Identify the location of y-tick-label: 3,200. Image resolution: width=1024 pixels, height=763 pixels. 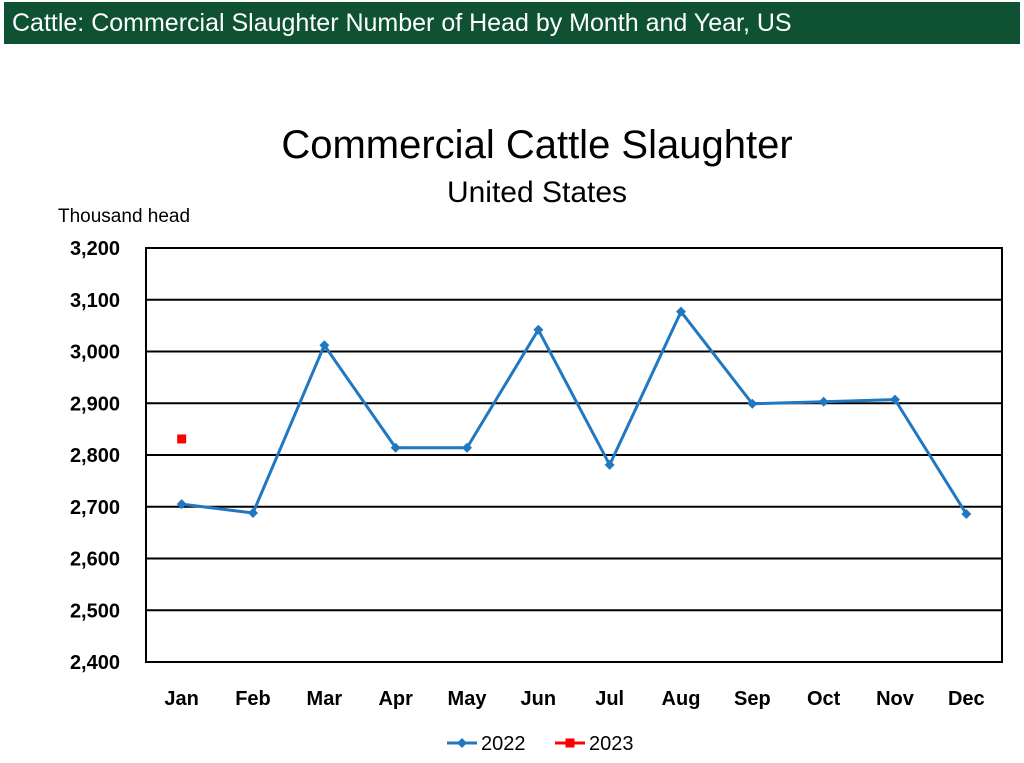
(95, 249).